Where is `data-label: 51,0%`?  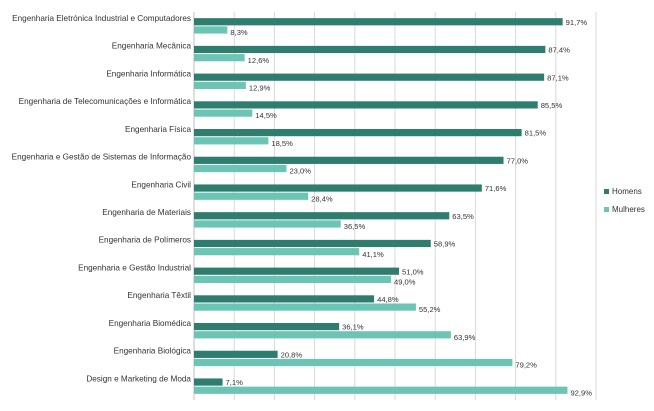 data-label: 51,0% is located at coordinates (413, 271).